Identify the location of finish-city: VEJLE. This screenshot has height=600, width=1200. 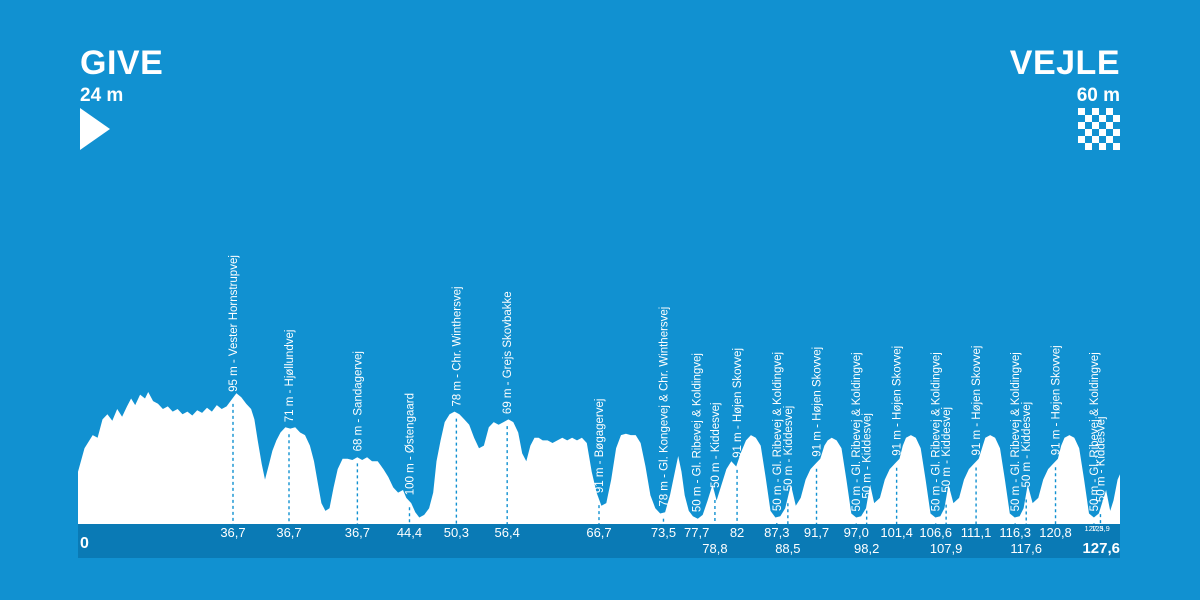
(1064, 63).